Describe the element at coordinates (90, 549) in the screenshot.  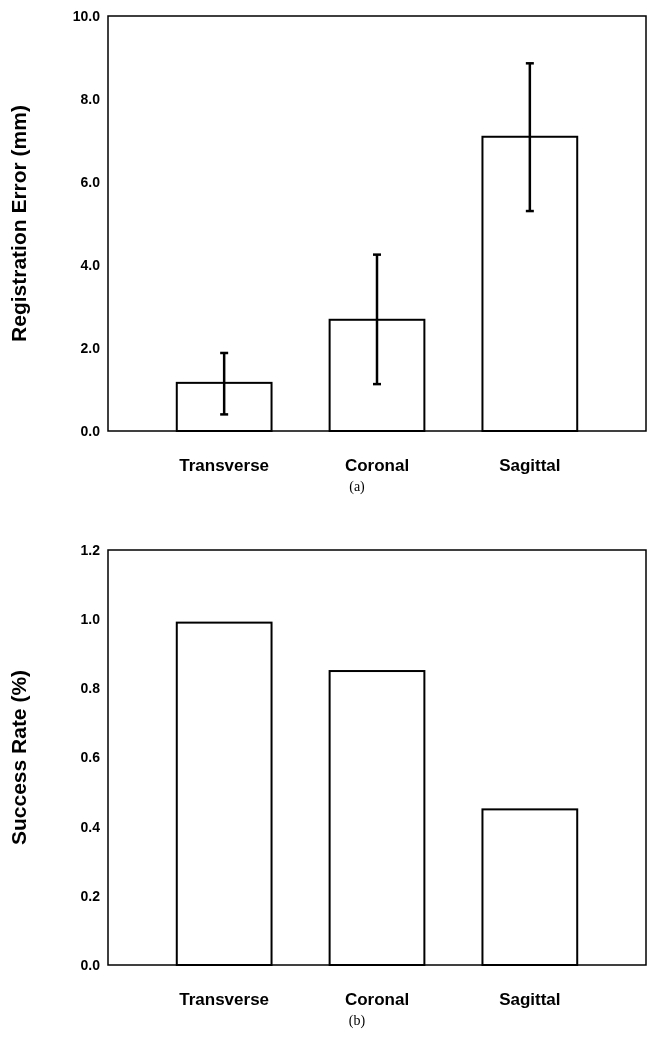
I see `y-tick-label: 1.2` at that location.